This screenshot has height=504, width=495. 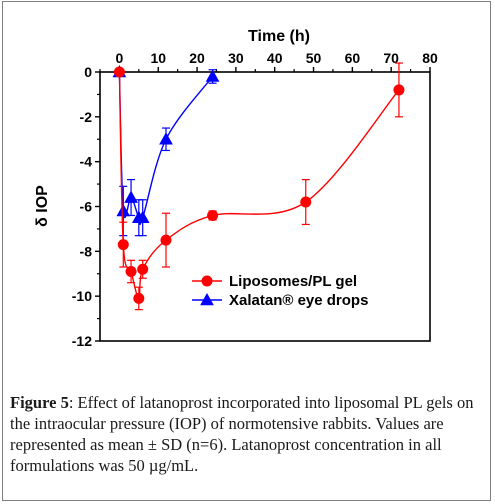 What do you see at coordinates (86, 207) in the screenshot?
I see `y-tick-label: -6` at bounding box center [86, 207].